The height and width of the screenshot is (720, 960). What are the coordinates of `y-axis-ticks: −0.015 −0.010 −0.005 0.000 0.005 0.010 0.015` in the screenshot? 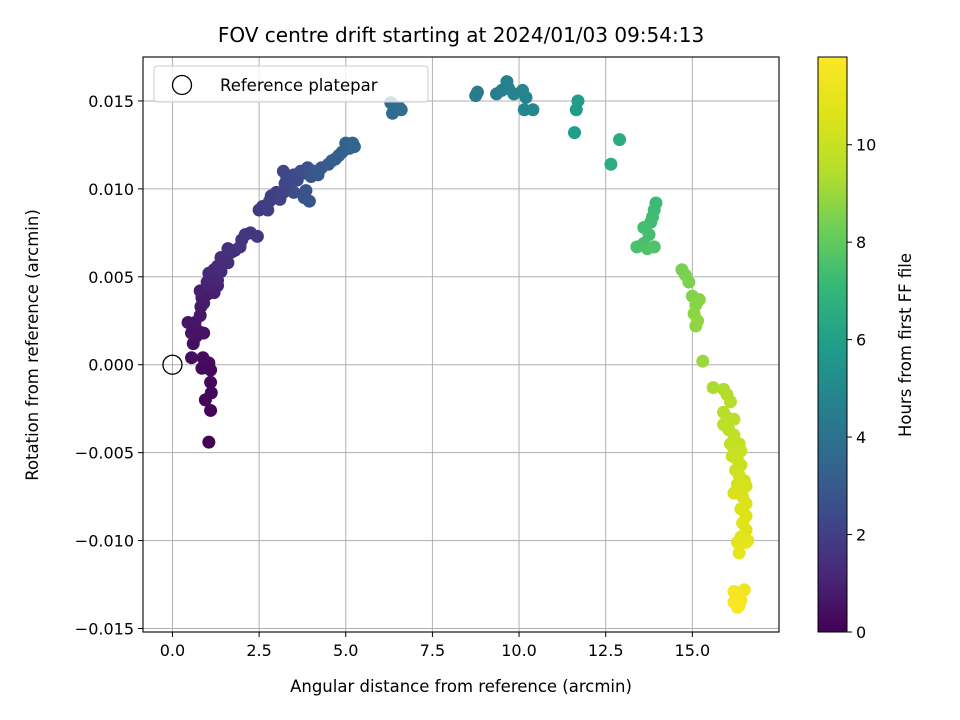 It's located at (109, 365).